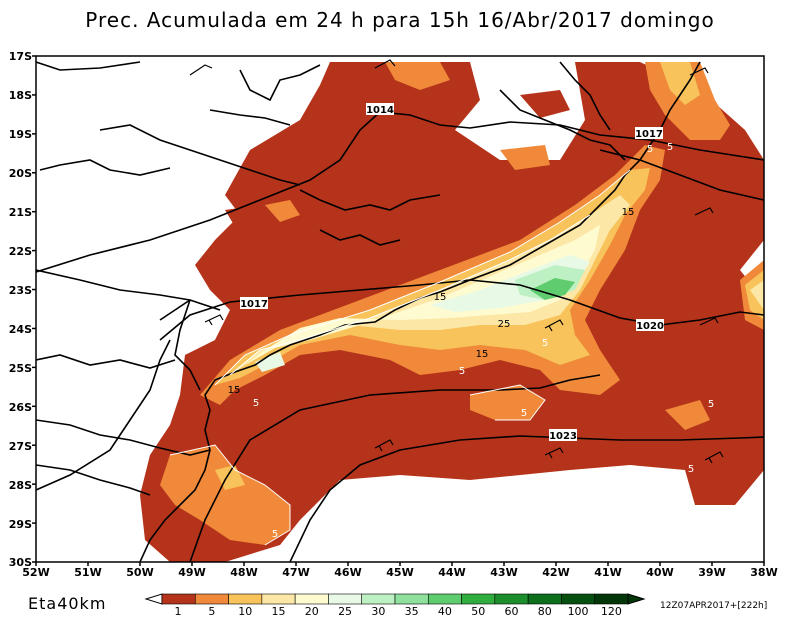  What do you see at coordinates (35, 572) in the screenshot?
I see `lon-label: 52W` at bounding box center [35, 572].